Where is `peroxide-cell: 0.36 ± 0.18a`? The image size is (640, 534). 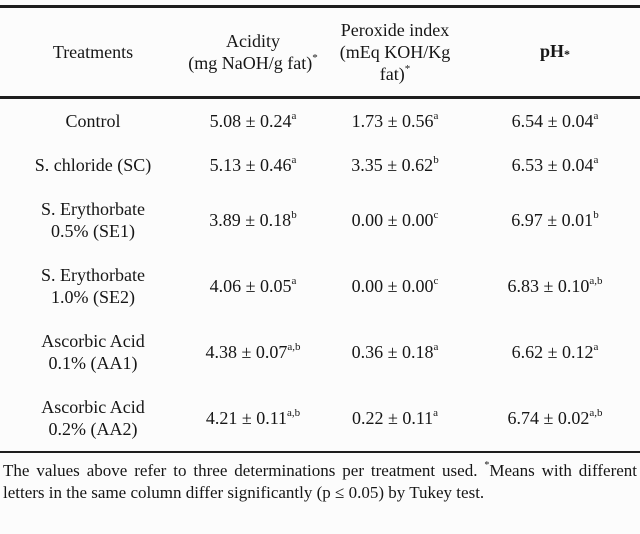 peroxide-cell: 0.36 ± 0.18a is located at coordinates (395, 352).